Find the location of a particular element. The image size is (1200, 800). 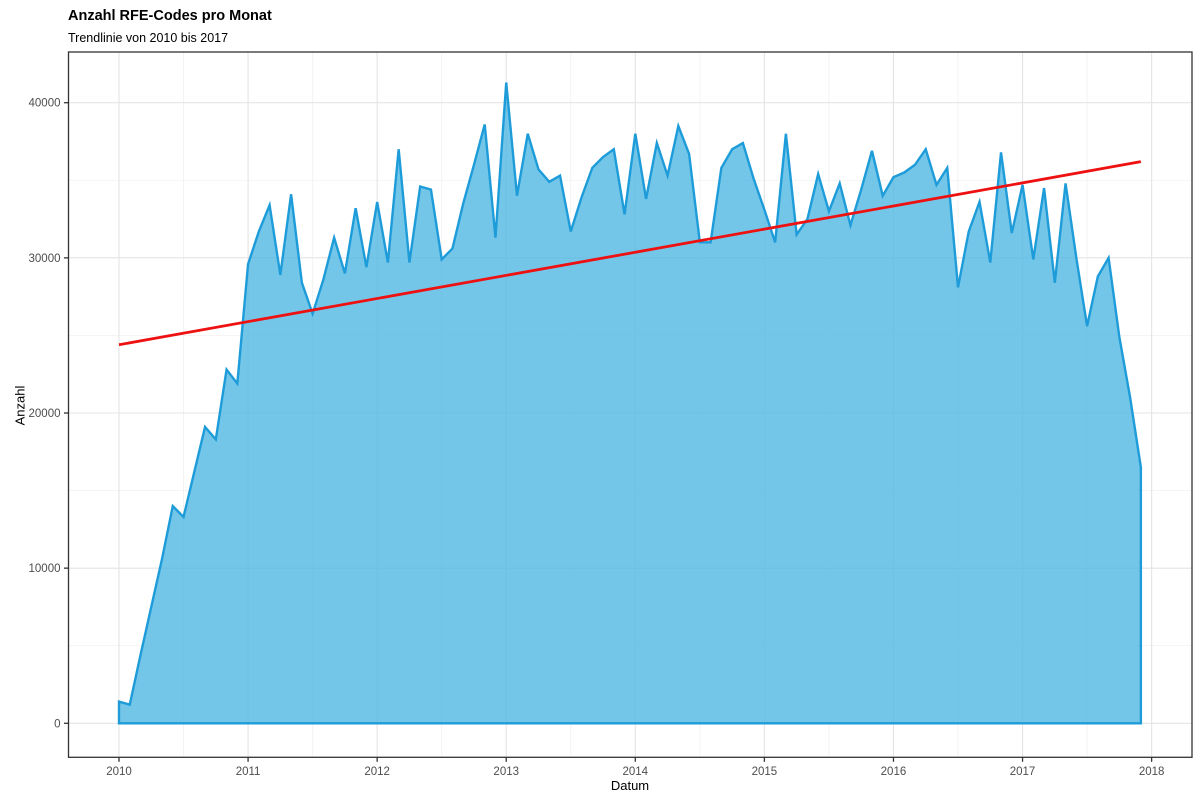

x-tick-label: 2012 is located at coordinates (377, 772).